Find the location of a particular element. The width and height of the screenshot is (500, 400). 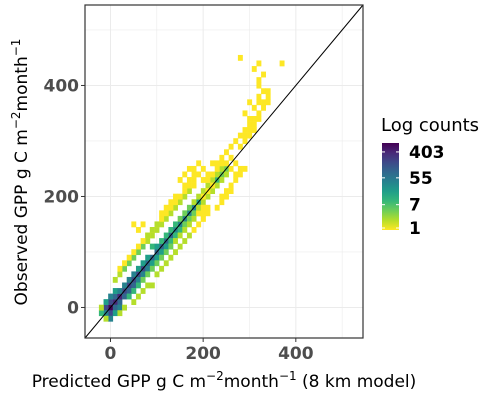

y-tick-label: 200 is located at coordinates (62, 197).